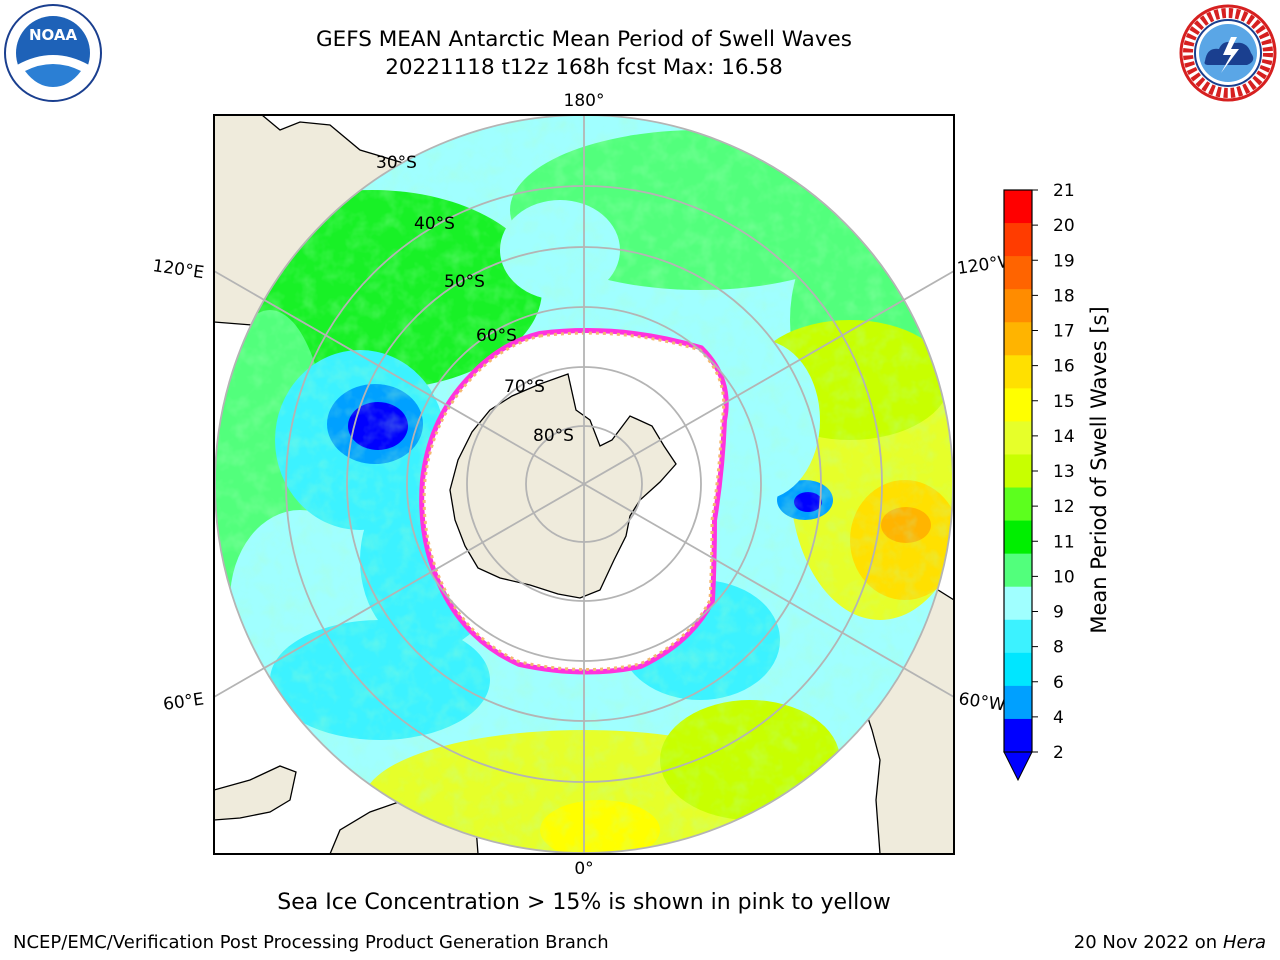 This screenshot has width=1280, height=960. I want to click on colorbar-tick-label: 14, so click(1064, 437).